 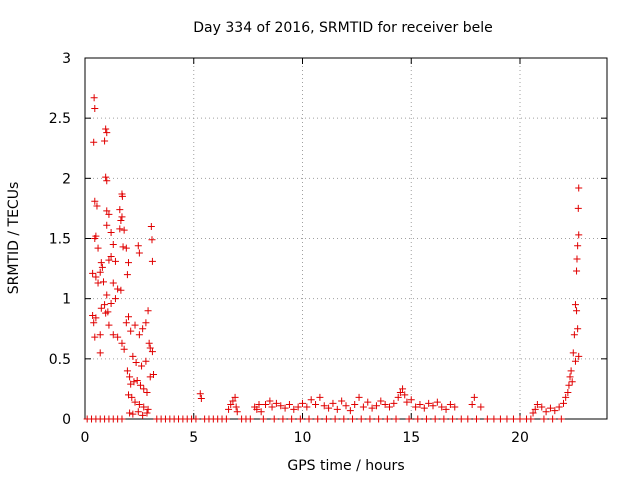 What do you see at coordinates (60, 360) in the screenshot?
I see `y-tick-label: 0.5` at bounding box center [60, 360].